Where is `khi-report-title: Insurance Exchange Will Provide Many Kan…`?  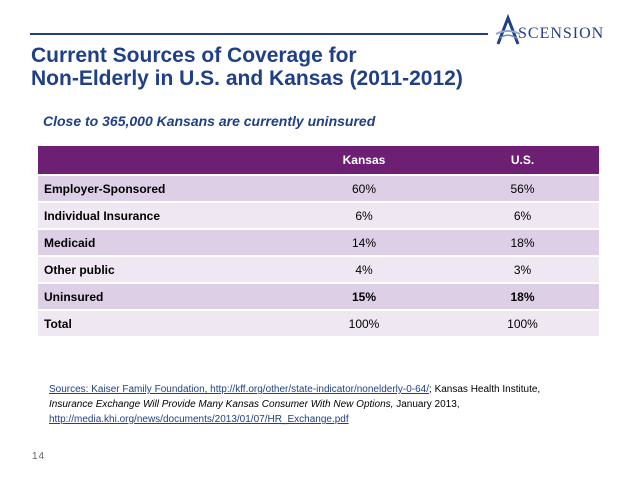 khi-report-title: Insurance Exchange Will Provide Many Kan… is located at coordinates (221, 404).